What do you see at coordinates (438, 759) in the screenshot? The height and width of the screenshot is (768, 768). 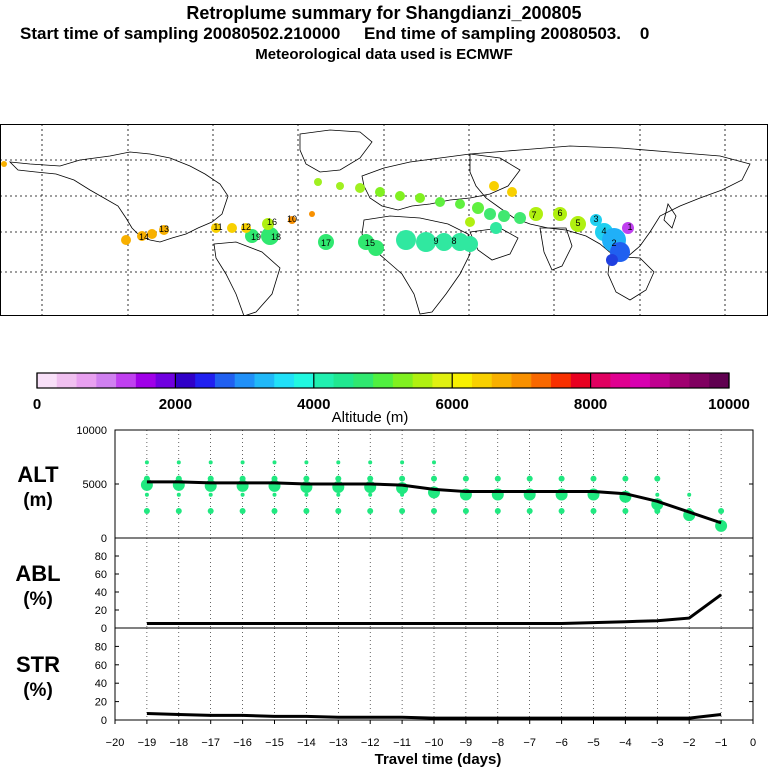 I see `x-axis-label: Travel time (days)` at bounding box center [438, 759].